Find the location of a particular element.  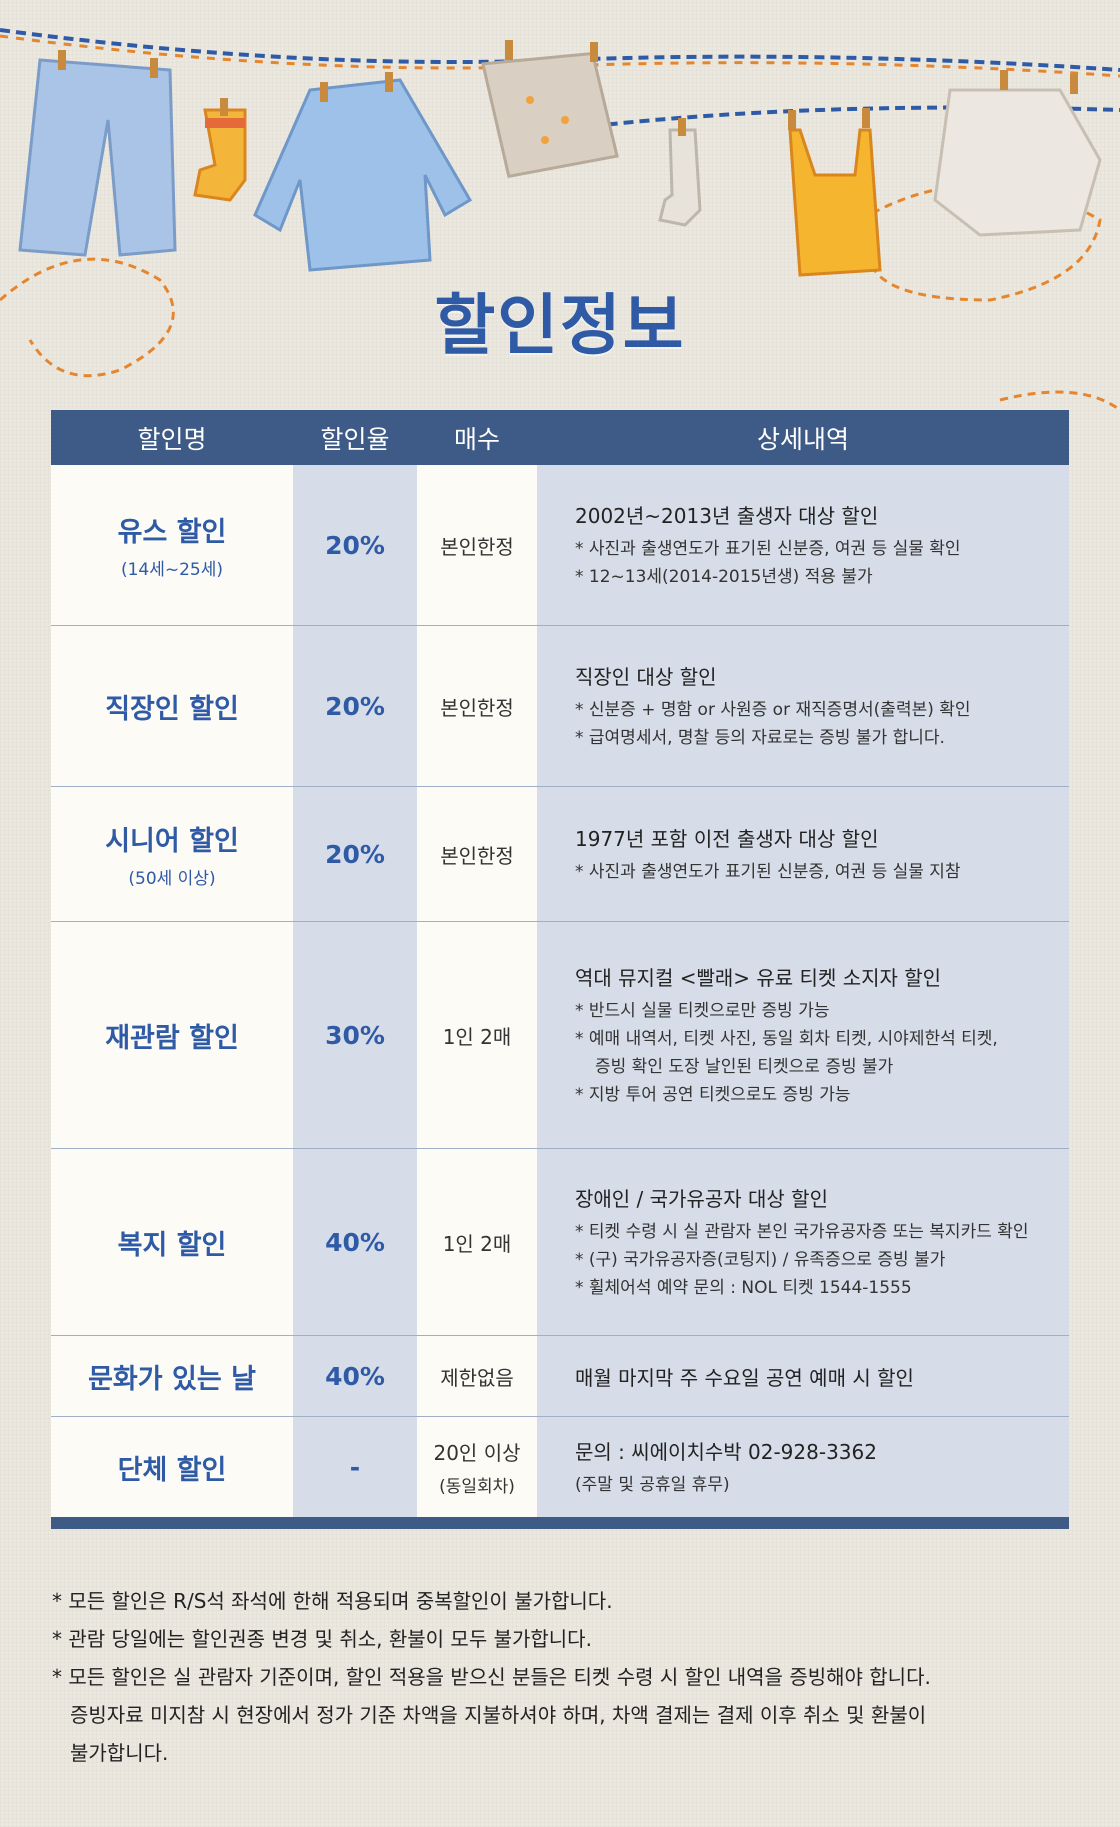

note-line: 불가합니다. is located at coordinates (119, 1753).